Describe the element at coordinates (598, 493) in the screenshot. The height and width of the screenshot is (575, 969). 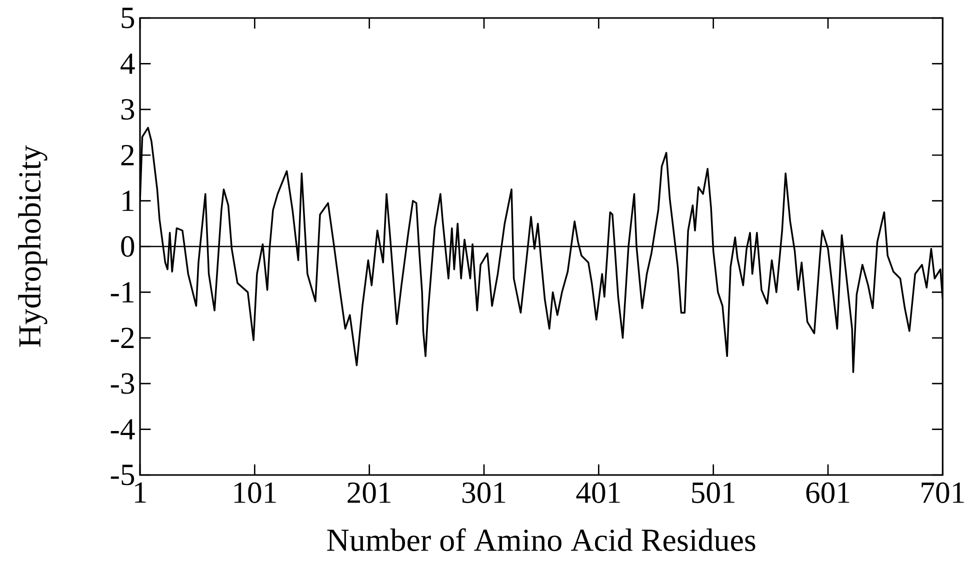
I see `x-tick-label: 401` at that location.